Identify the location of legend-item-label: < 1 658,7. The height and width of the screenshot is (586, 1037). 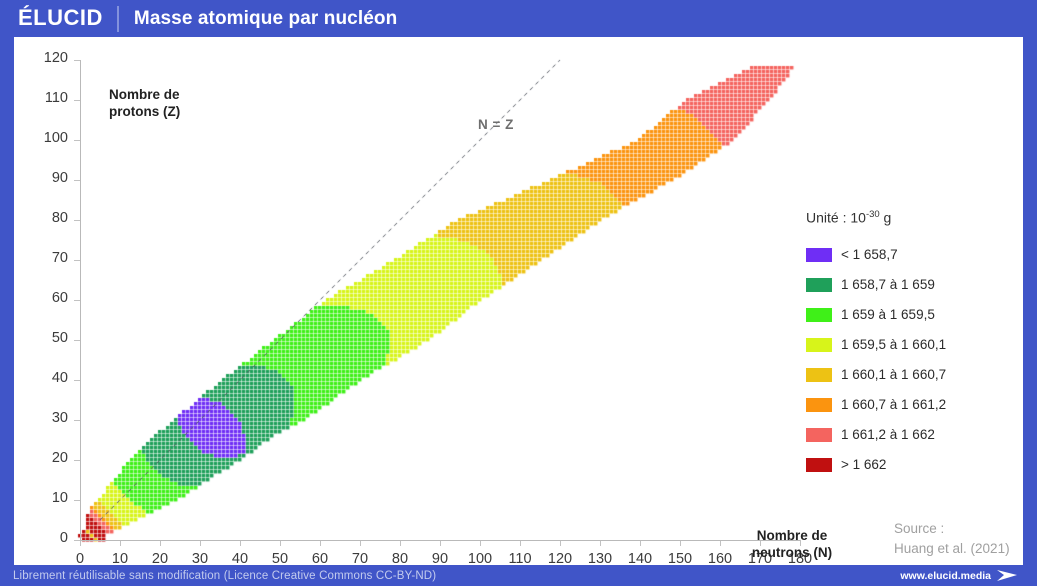
(869, 255).